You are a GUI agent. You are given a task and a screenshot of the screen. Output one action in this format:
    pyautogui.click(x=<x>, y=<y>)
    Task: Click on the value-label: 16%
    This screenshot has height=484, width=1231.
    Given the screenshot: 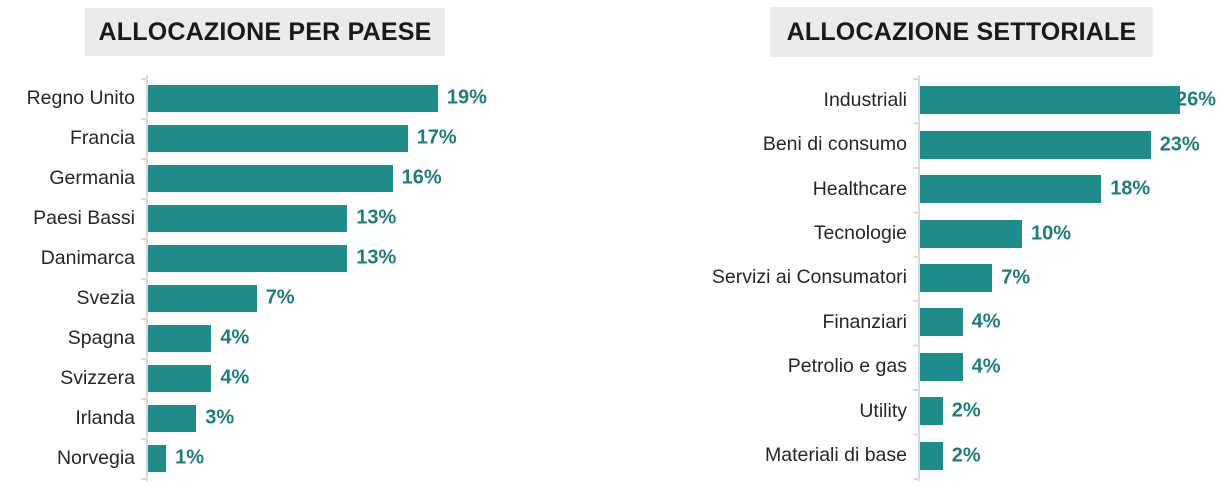 What is the action you would take?
    pyautogui.click(x=421, y=177)
    